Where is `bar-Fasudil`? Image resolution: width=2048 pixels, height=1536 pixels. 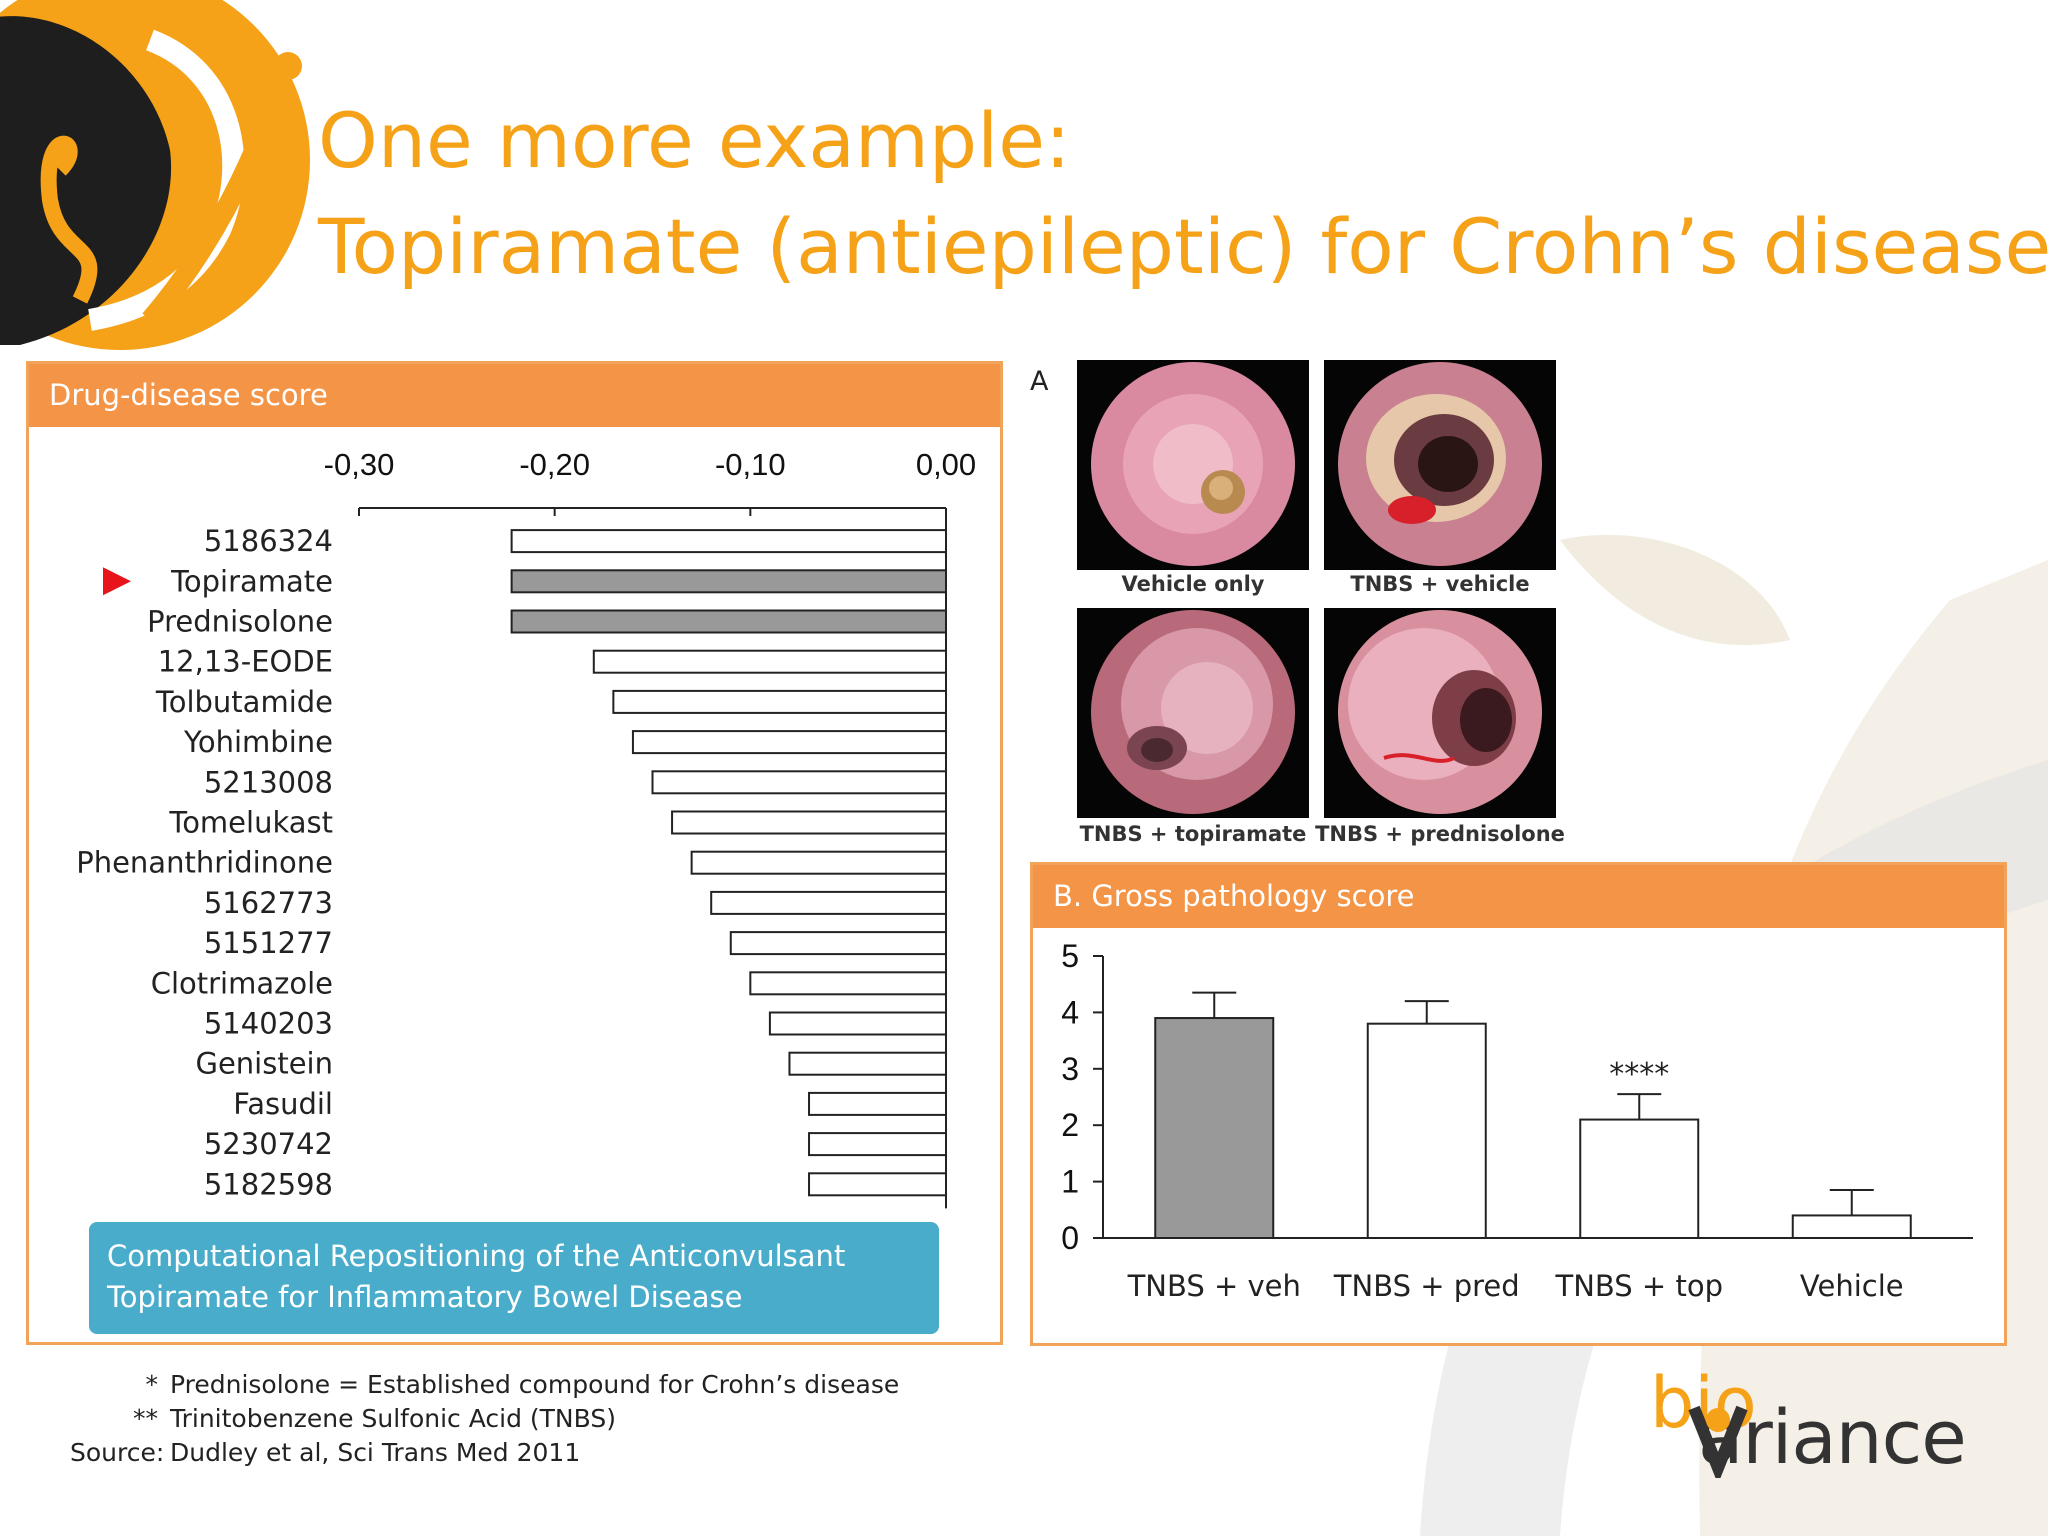
bar-Fasudil is located at coordinates (877, 1103).